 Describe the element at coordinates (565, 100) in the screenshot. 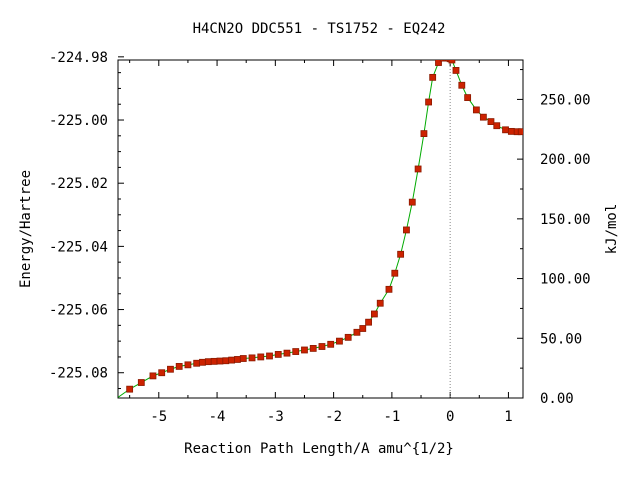

I see `y2-tick-label: 250.00` at that location.